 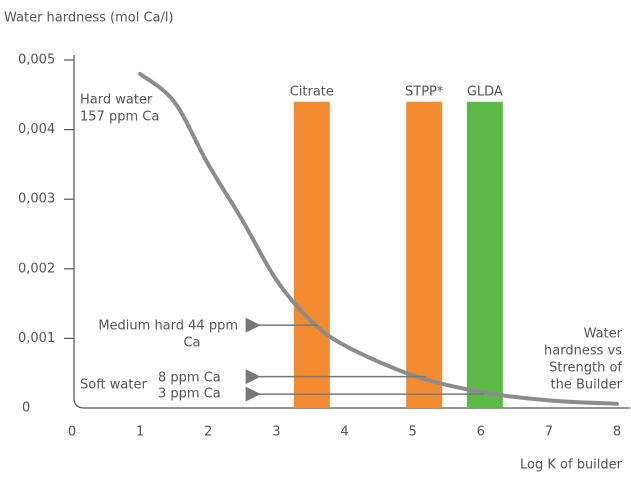 I want to click on annotation: Ca, so click(x=191, y=343).